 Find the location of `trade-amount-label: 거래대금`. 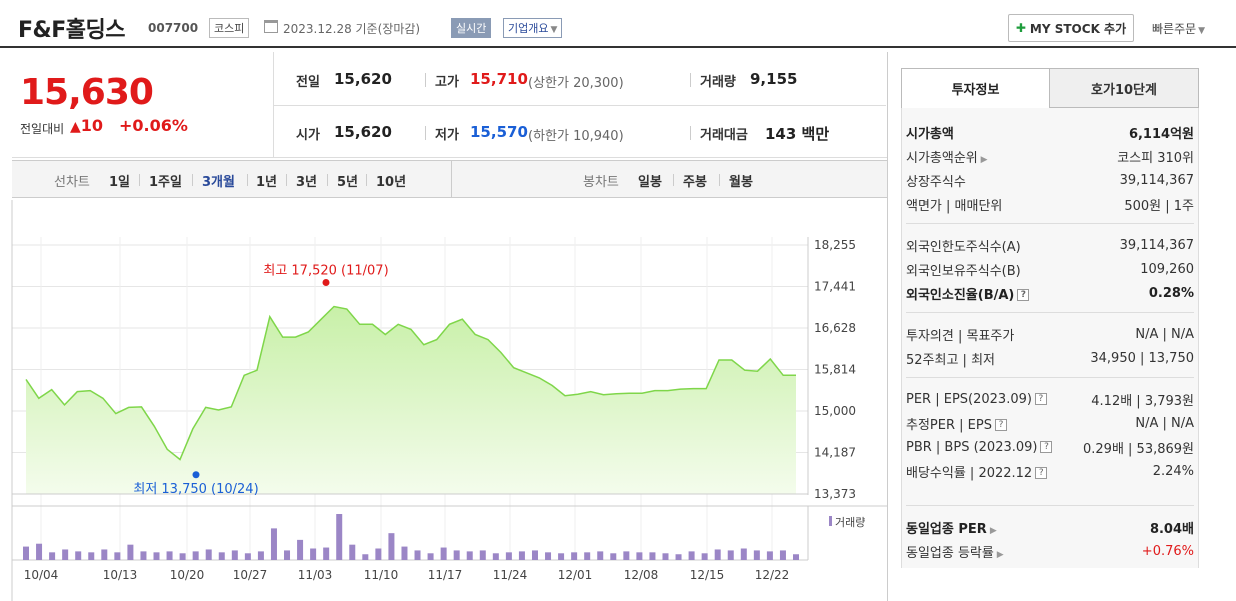

trade-amount-label: 거래대금 is located at coordinates (724, 135).